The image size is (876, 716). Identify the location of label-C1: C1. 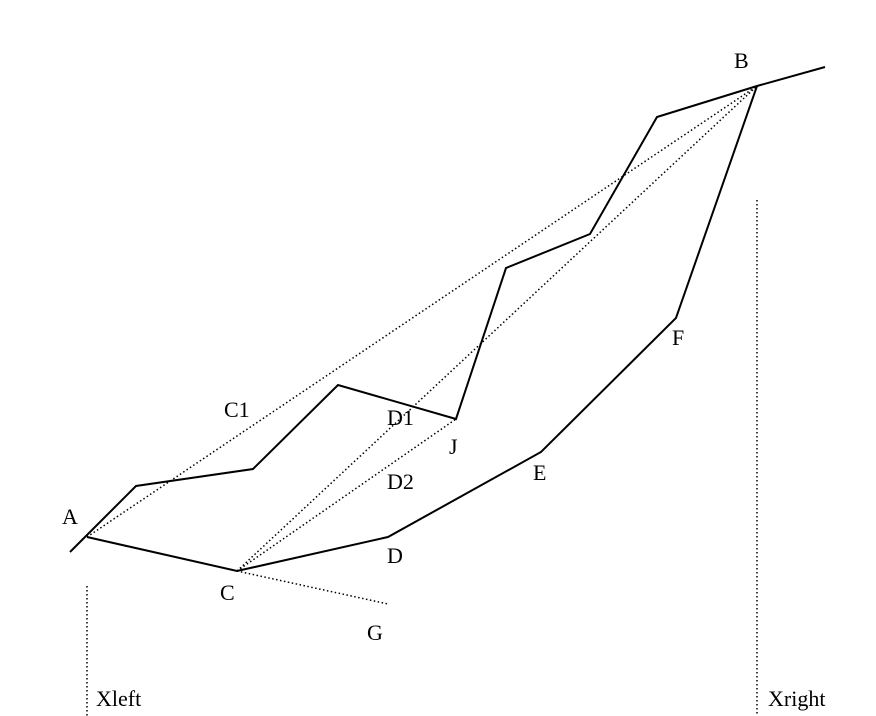
(237, 409).